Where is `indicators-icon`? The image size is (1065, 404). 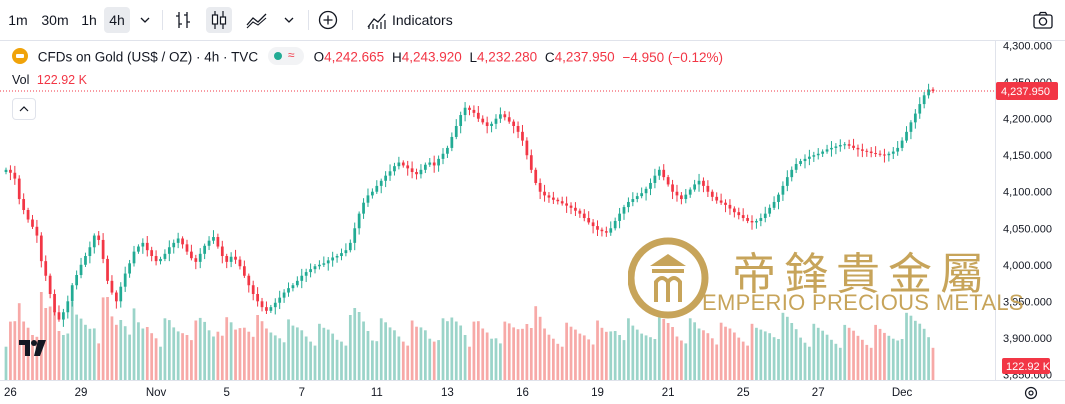
indicators-icon is located at coordinates (377, 20).